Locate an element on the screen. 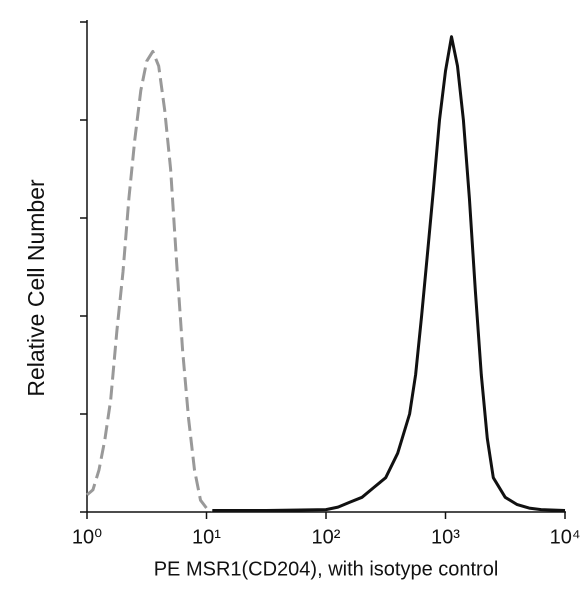 The image size is (586, 594). x-tick-label: 10⁰ is located at coordinates (87, 537).